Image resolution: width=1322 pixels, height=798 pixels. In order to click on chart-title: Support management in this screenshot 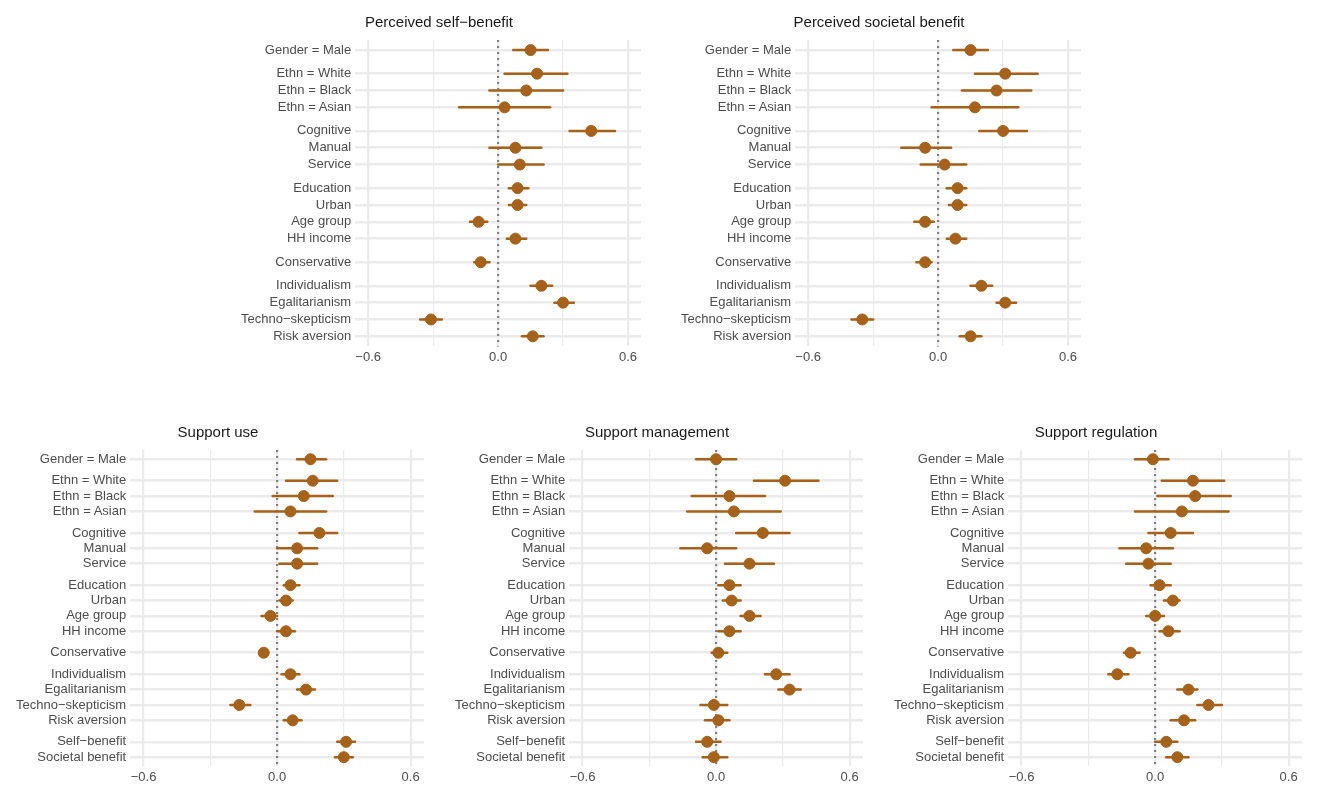, I will do `click(657, 432)`.